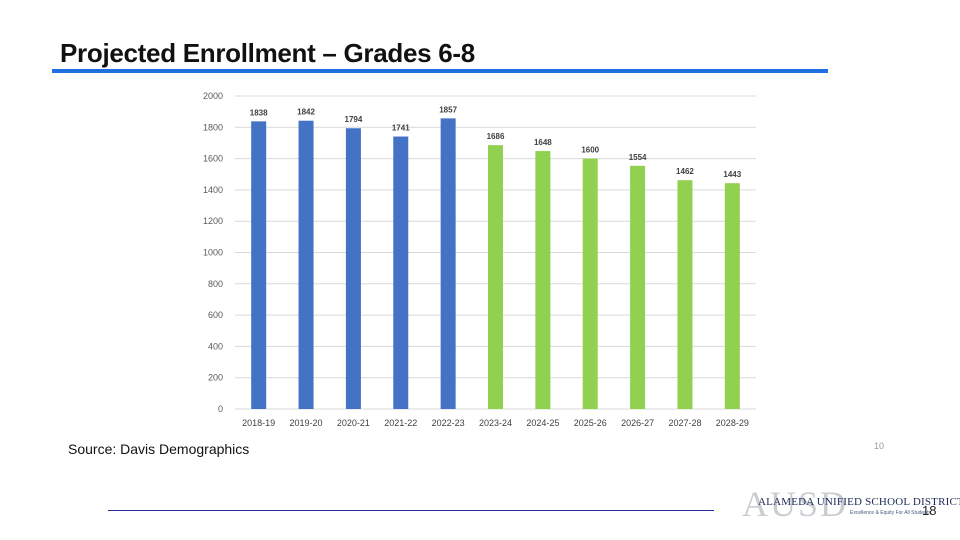 Image resolution: width=960 pixels, height=540 pixels. Describe the element at coordinates (732, 423) in the screenshot. I see `x-tick-label: 2028-29` at that location.